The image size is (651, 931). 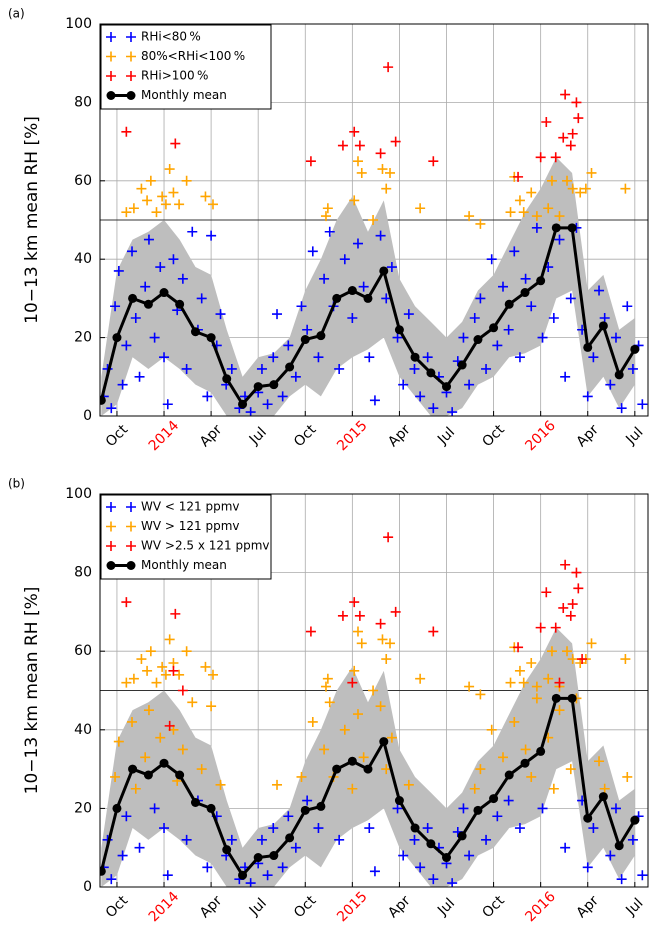 What do you see at coordinates (83, 181) in the screenshot?
I see `y-tick-label: 60` at bounding box center [83, 181].